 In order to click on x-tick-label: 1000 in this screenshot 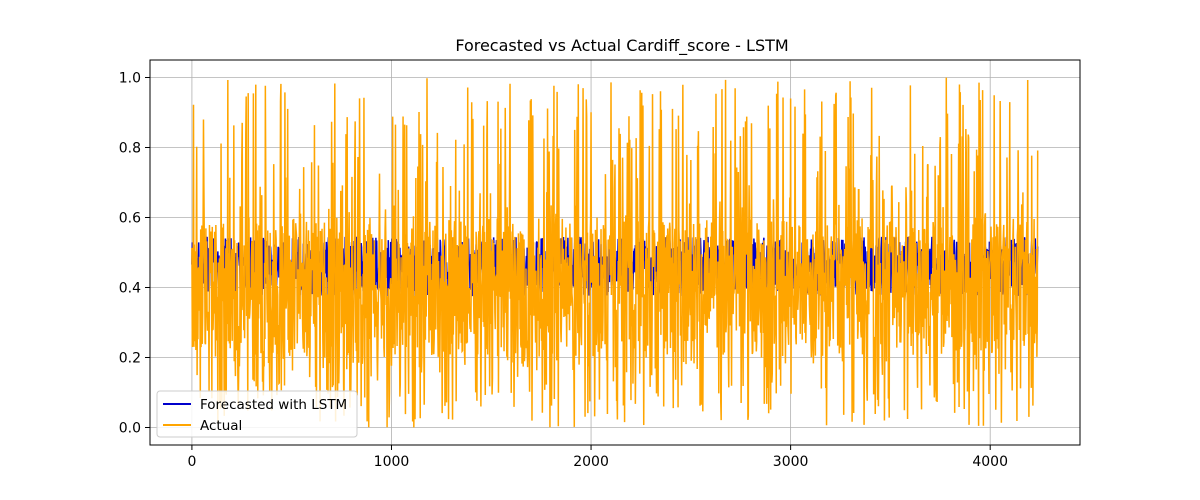, I will do `click(392, 462)`.